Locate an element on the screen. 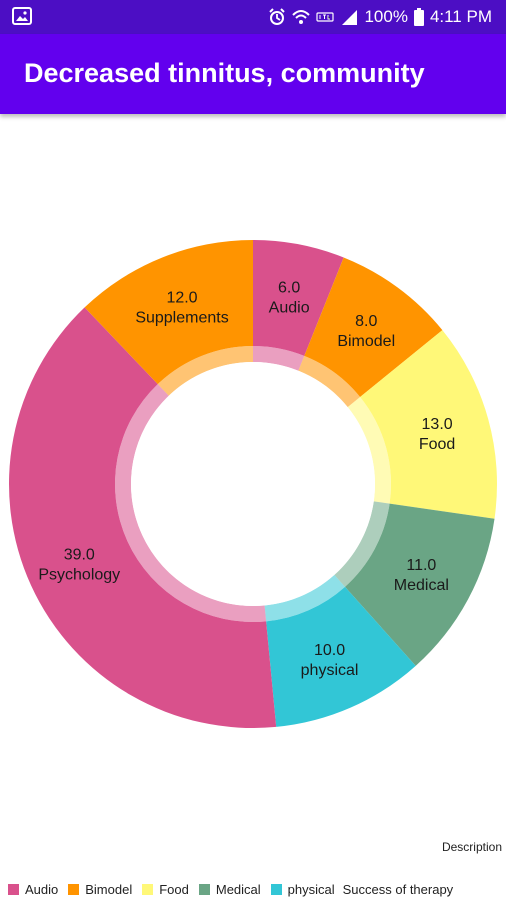 The height and width of the screenshot is (900, 506). slice-label-psychology: 39.0 Psychology is located at coordinates (79, 564).